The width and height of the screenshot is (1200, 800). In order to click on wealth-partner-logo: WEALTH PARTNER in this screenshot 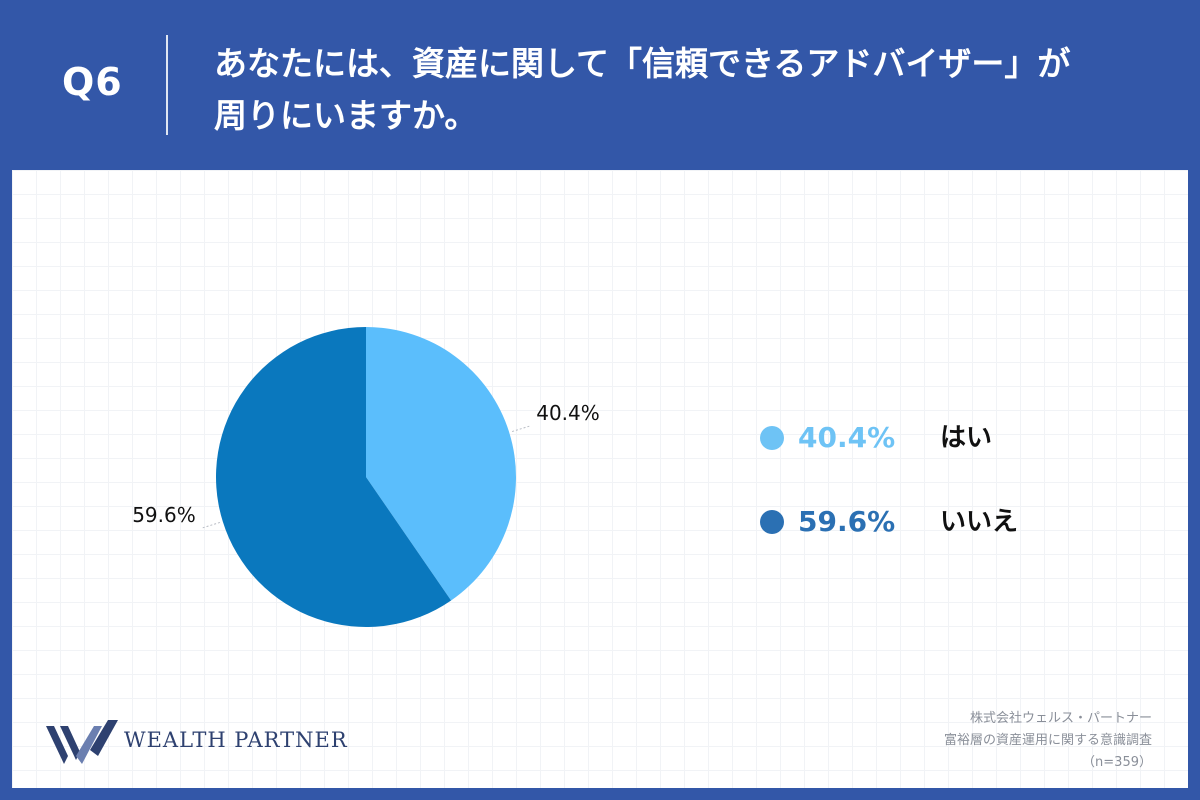, I will do `click(211, 743)`.